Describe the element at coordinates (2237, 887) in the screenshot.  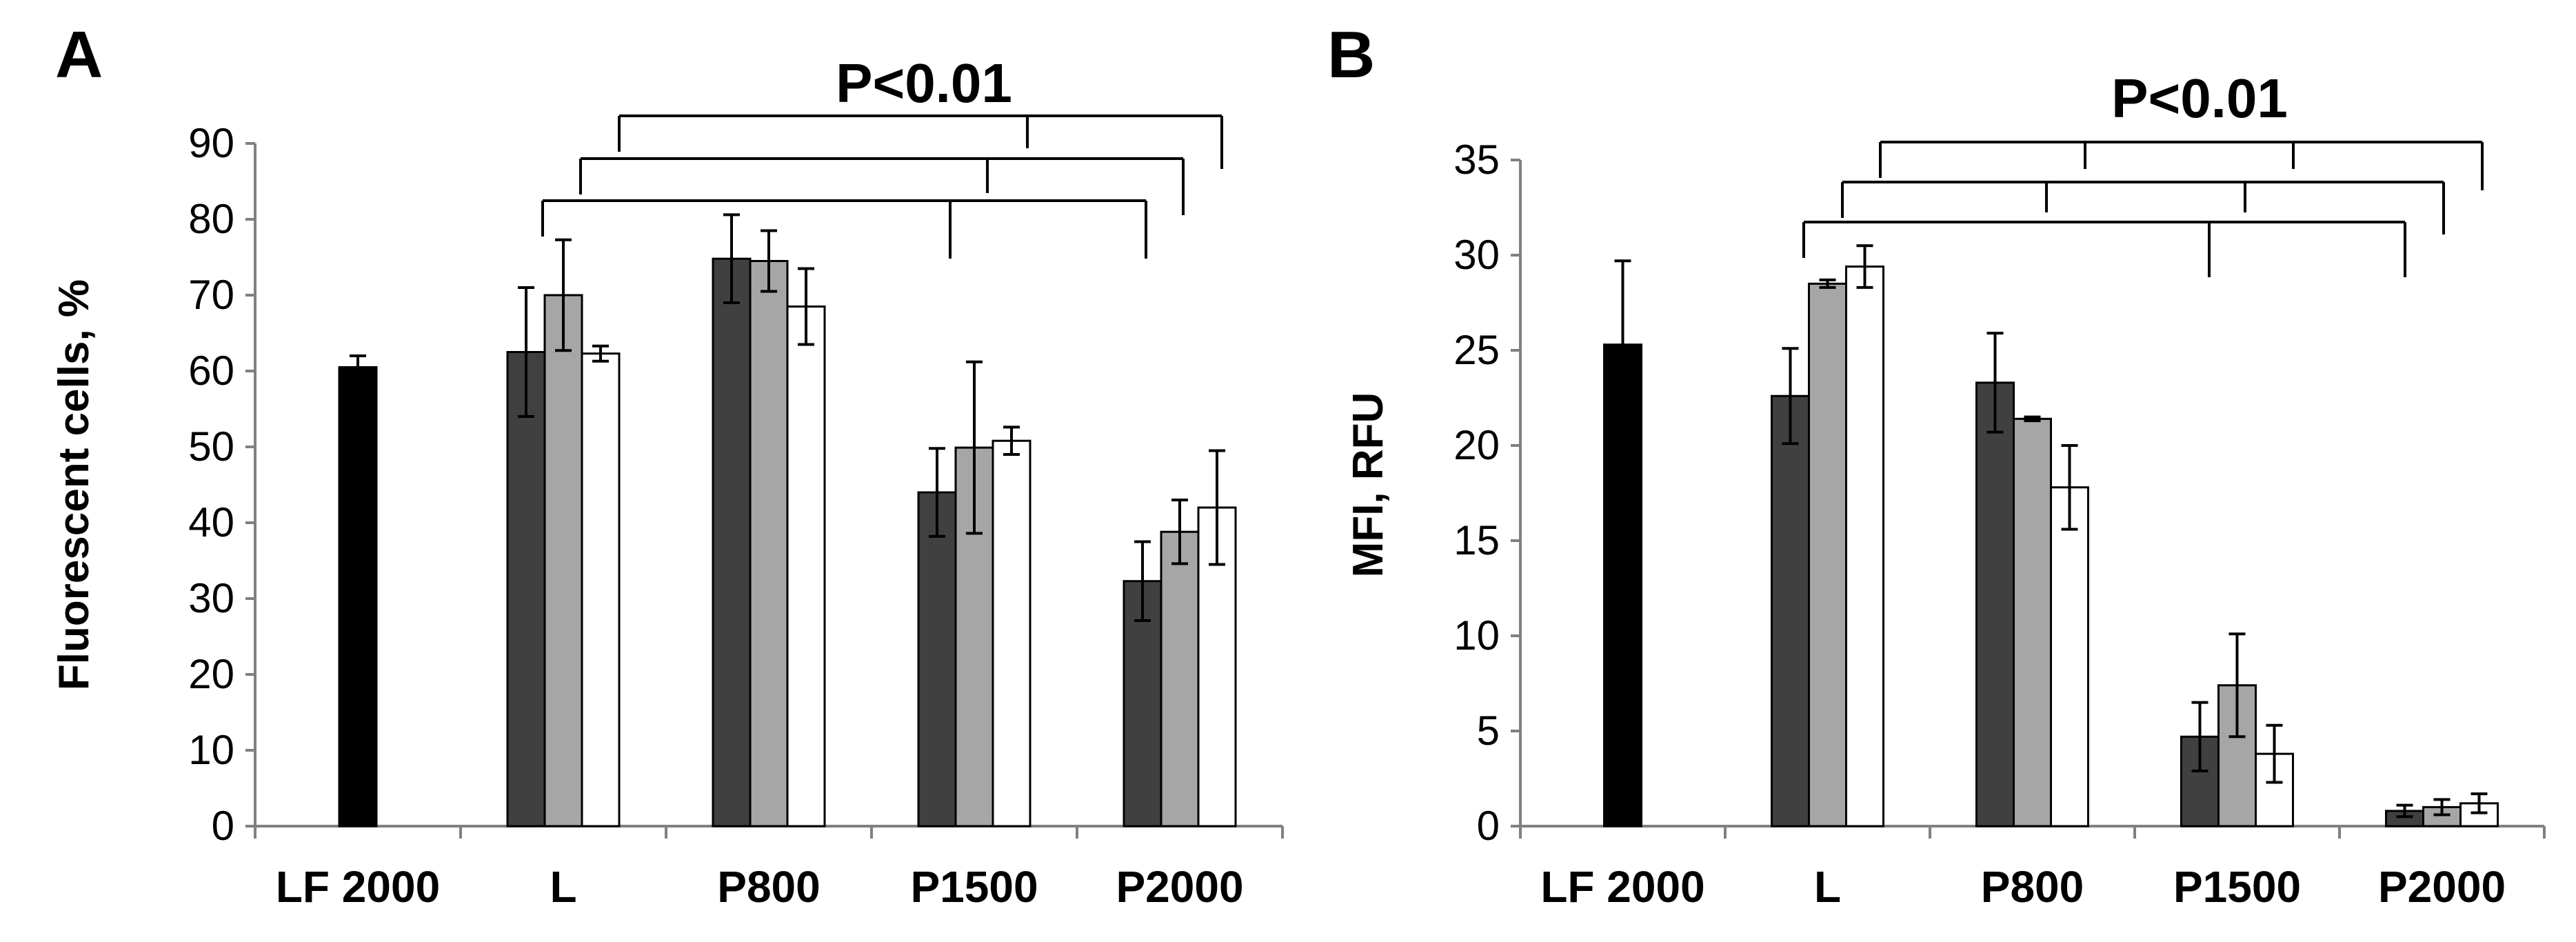
I see `panel-b-x-tick-label: P1500` at that location.